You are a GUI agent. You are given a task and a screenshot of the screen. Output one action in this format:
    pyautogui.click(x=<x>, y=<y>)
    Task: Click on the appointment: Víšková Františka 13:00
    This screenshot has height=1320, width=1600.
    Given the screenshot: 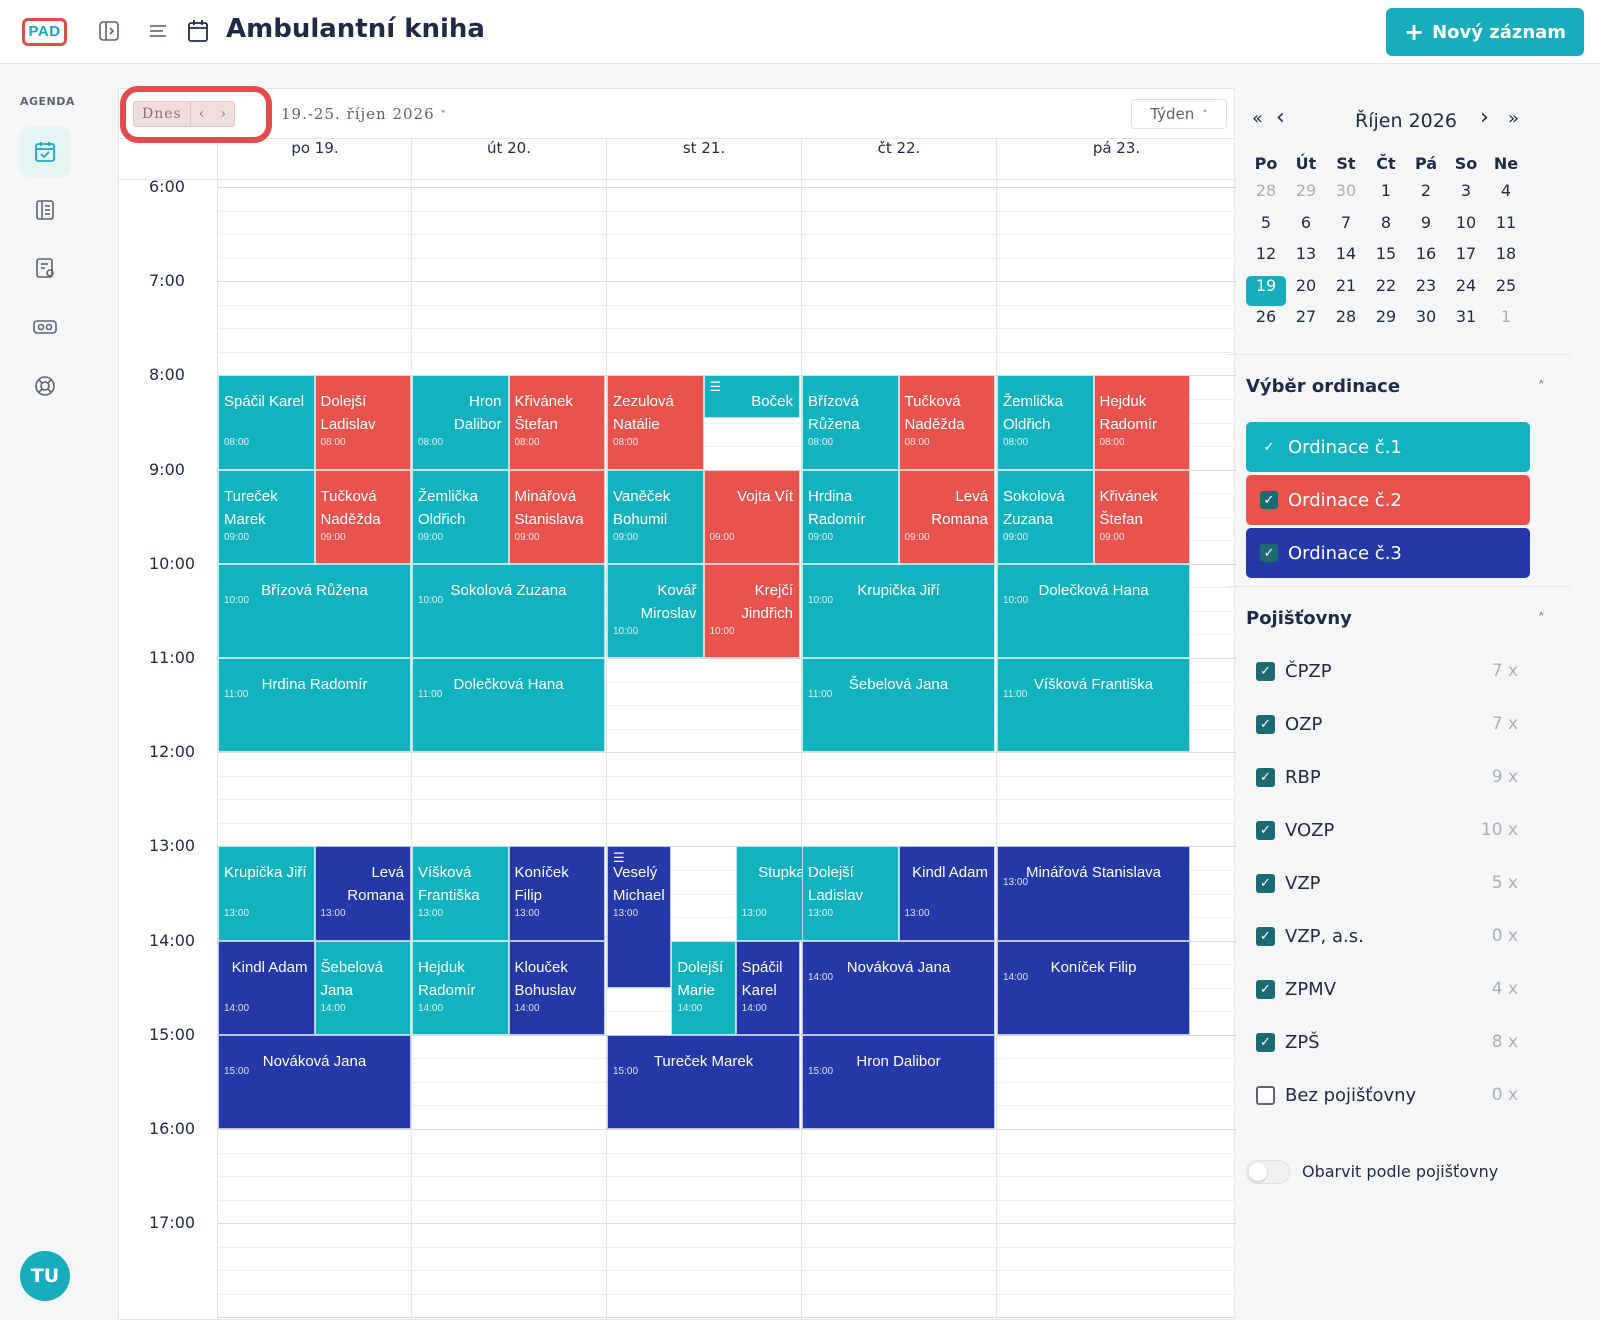 What is the action you would take?
    pyautogui.click(x=460, y=893)
    